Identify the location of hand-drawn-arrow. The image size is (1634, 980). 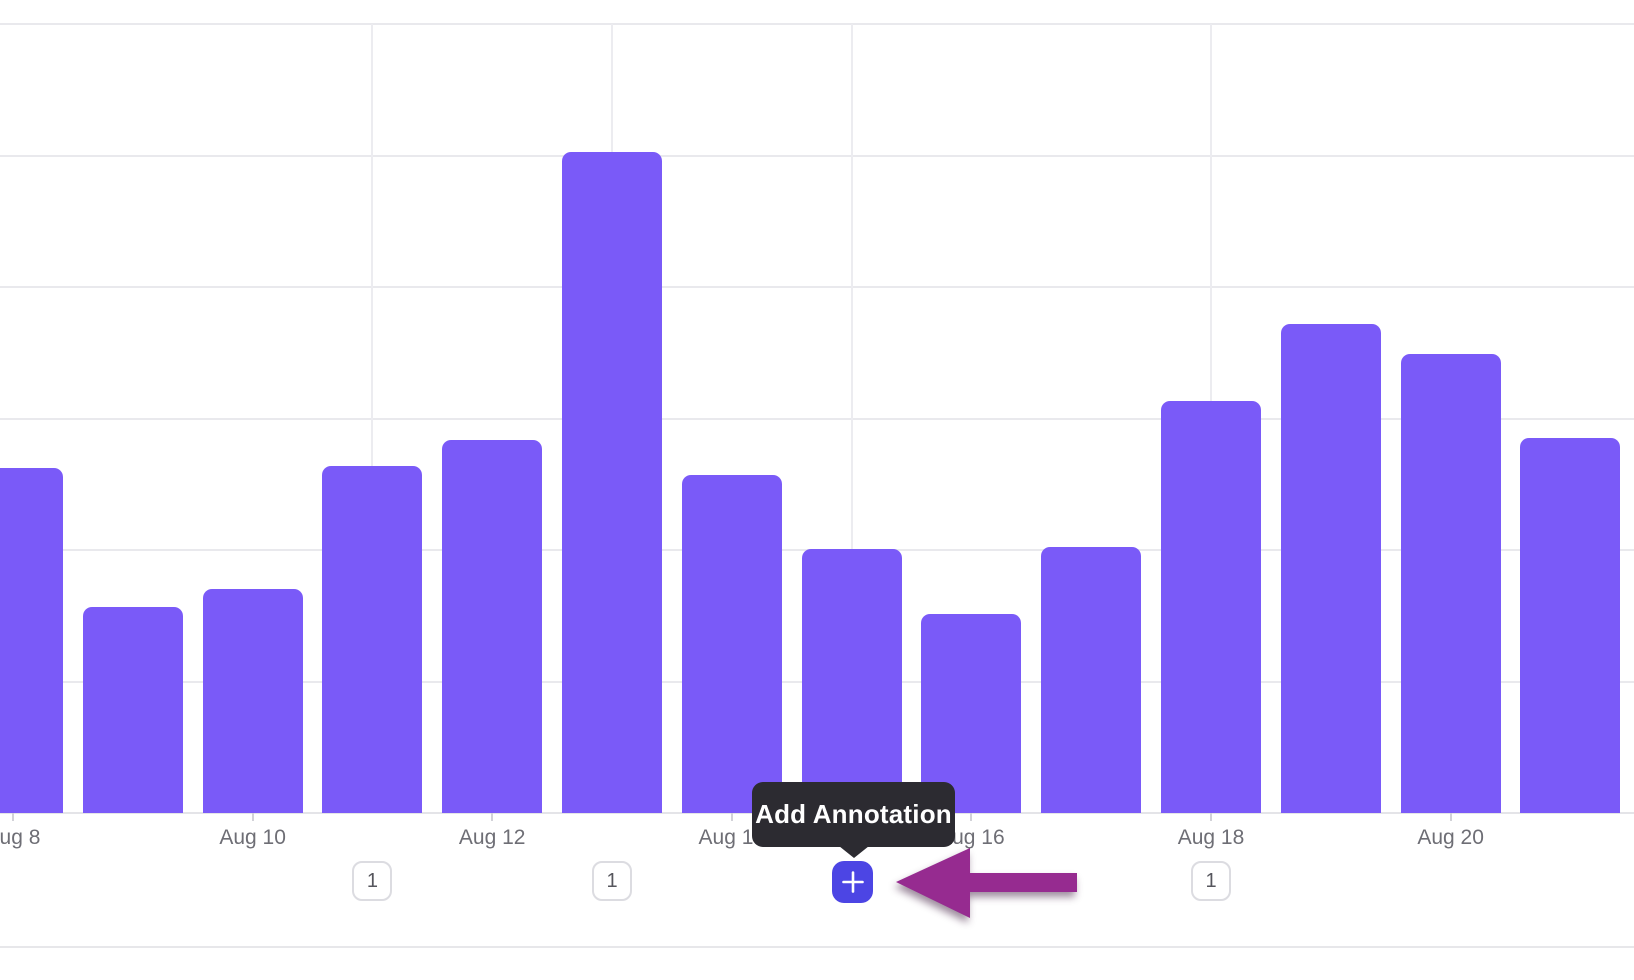
(986, 883).